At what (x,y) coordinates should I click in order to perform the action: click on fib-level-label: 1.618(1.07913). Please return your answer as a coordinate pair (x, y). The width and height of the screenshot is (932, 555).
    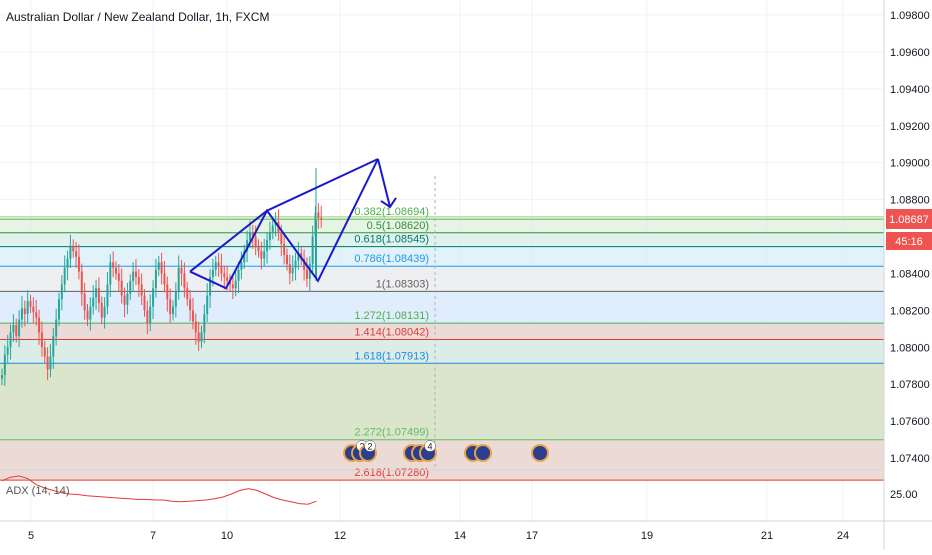
    Looking at the image, I should click on (391, 356).